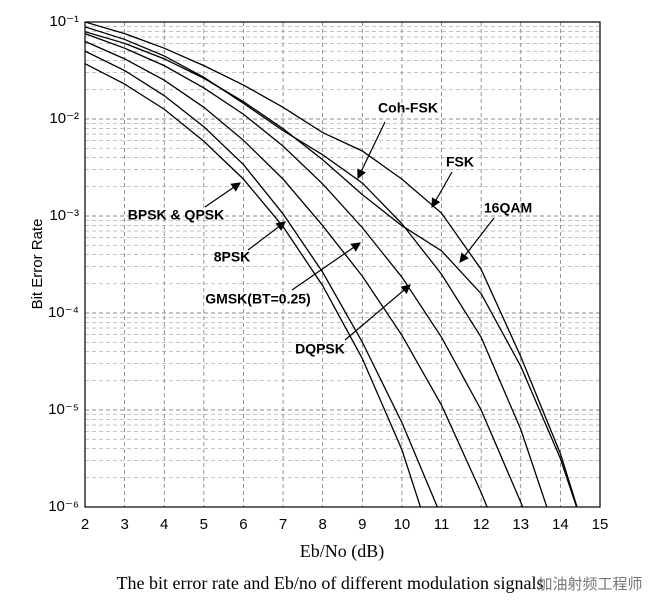 This screenshot has width=665, height=612. Describe the element at coordinates (124, 524) in the screenshot. I see `x-tick-label: 3` at that location.